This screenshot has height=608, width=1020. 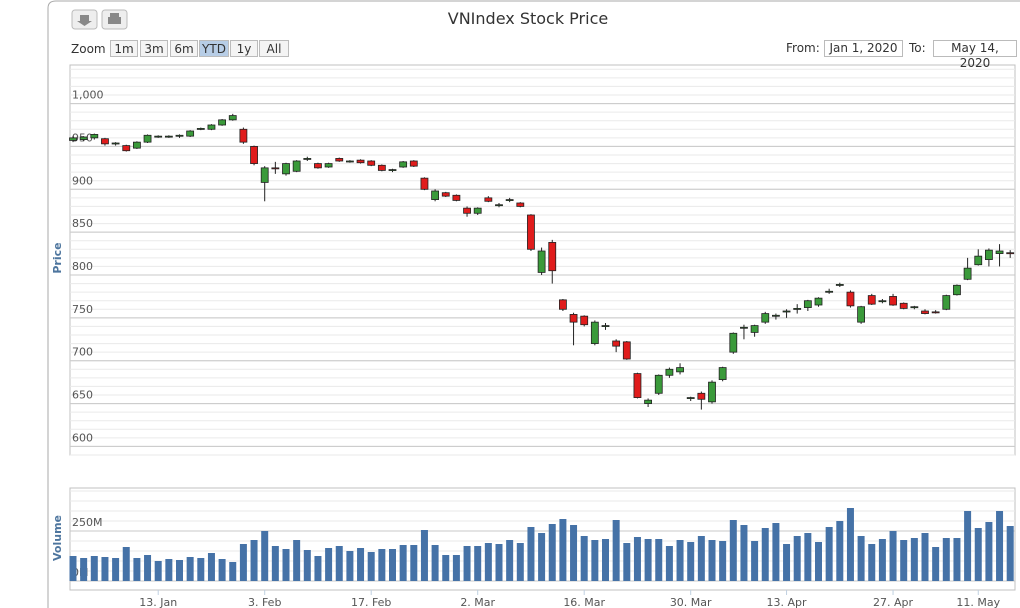 What do you see at coordinates (88, 49) in the screenshot?
I see `zoom-label: Zoom` at bounding box center [88, 49].